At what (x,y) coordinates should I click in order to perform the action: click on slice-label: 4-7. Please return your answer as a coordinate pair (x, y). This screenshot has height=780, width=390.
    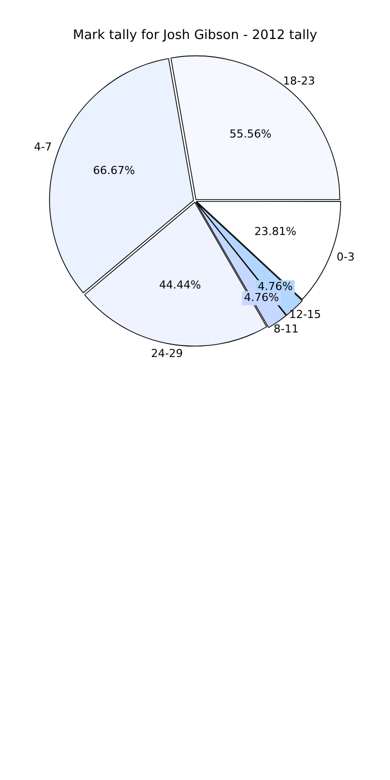
    Looking at the image, I should click on (43, 147).